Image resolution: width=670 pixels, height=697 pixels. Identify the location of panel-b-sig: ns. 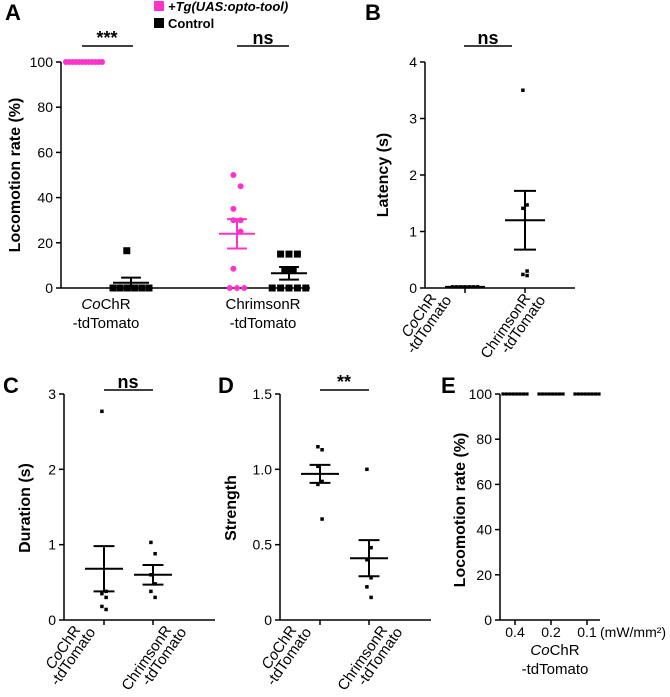
(487, 38).